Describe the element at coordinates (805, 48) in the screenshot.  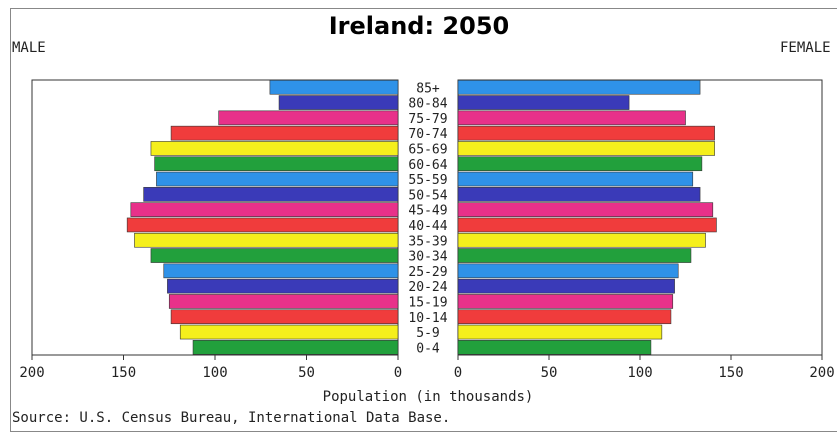
I see `female-label: FEMALE` at that location.